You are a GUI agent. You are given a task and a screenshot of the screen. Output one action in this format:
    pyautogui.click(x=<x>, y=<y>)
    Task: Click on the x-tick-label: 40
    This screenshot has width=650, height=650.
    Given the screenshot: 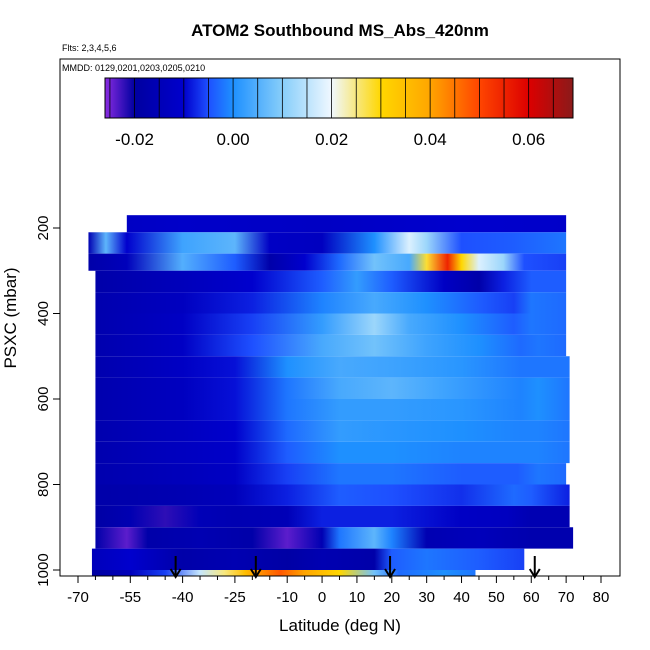 What is the action you would take?
    pyautogui.click(x=461, y=597)
    